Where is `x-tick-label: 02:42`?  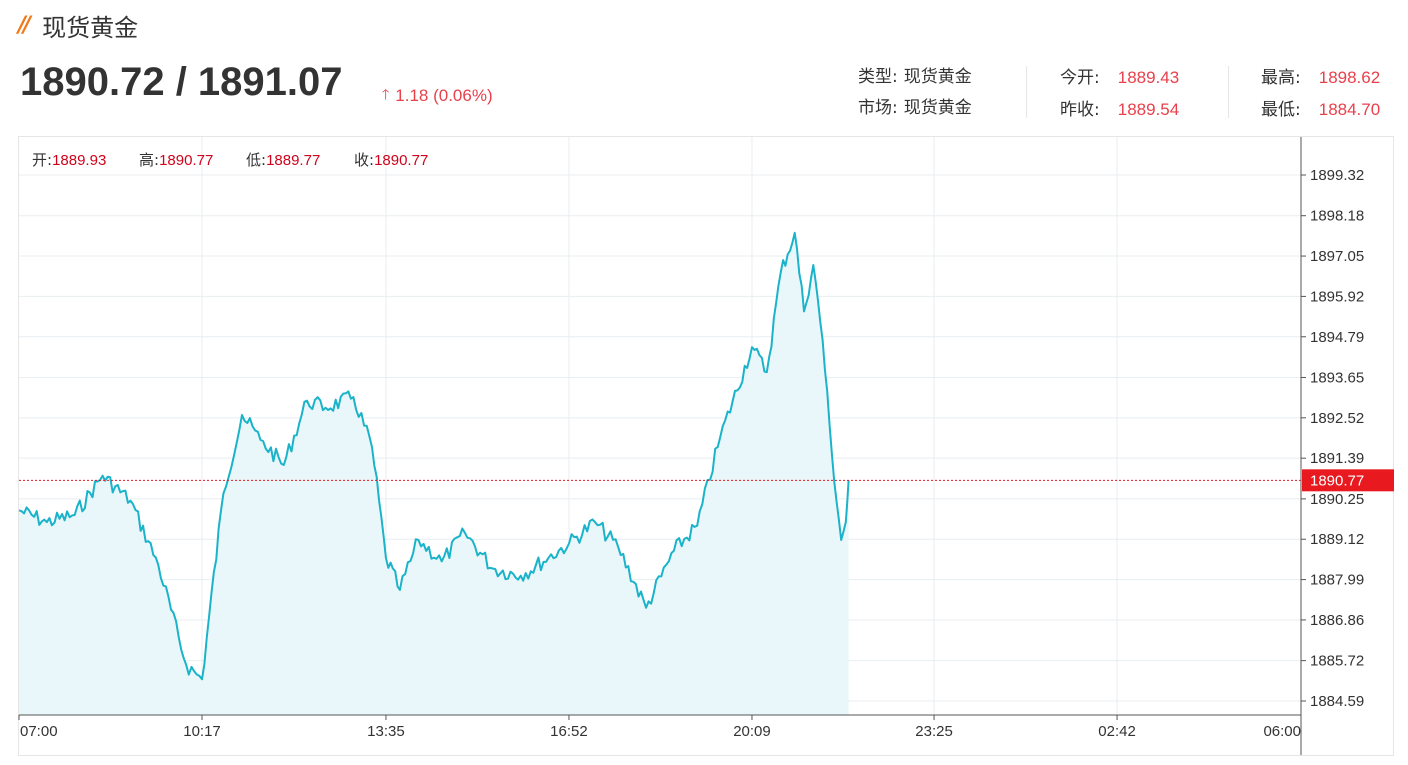 x-tick-label: 02:42 is located at coordinates (1117, 731).